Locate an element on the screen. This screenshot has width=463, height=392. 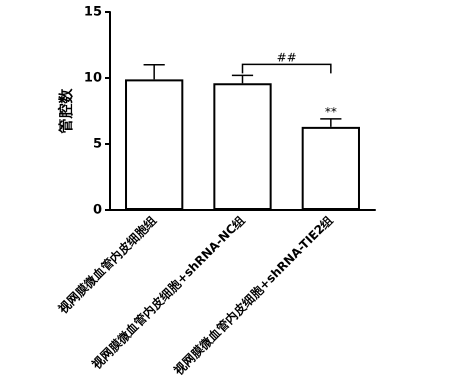
annotation: ** is located at coordinates (330, 111).